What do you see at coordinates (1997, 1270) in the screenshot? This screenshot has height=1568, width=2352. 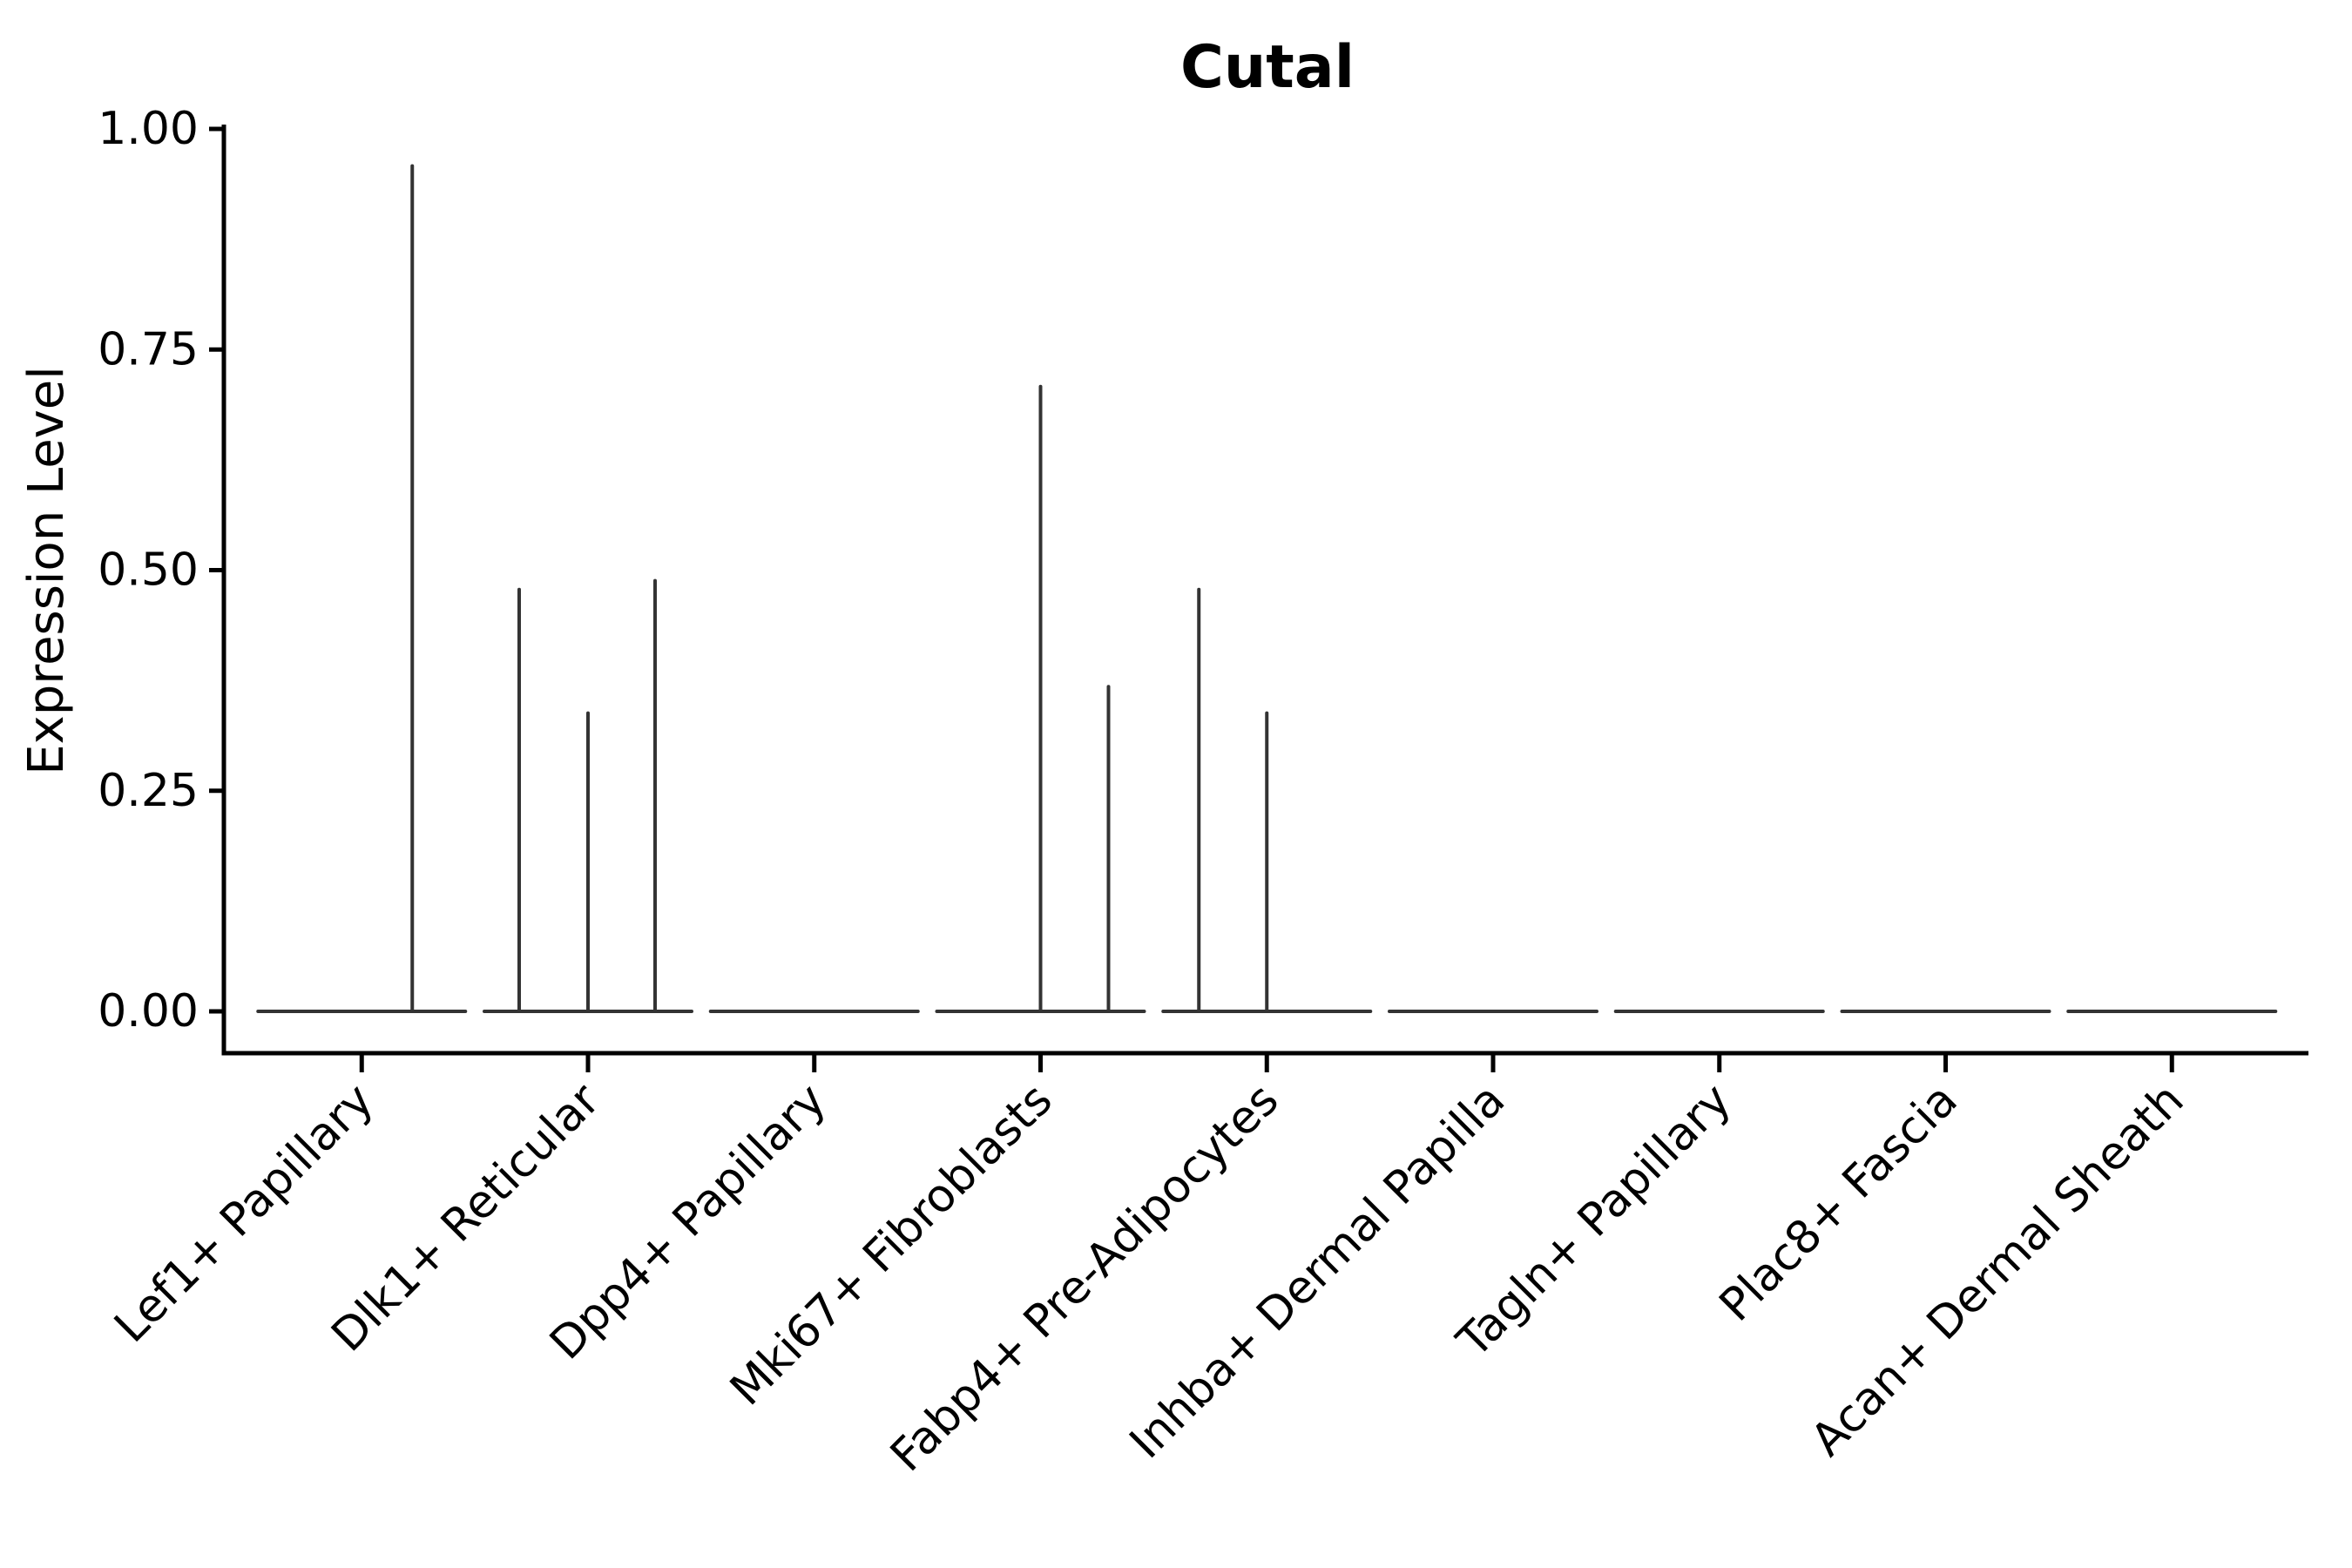 I see `x-tick-label: Acan+ Dermal Sheath` at bounding box center [1997, 1270].